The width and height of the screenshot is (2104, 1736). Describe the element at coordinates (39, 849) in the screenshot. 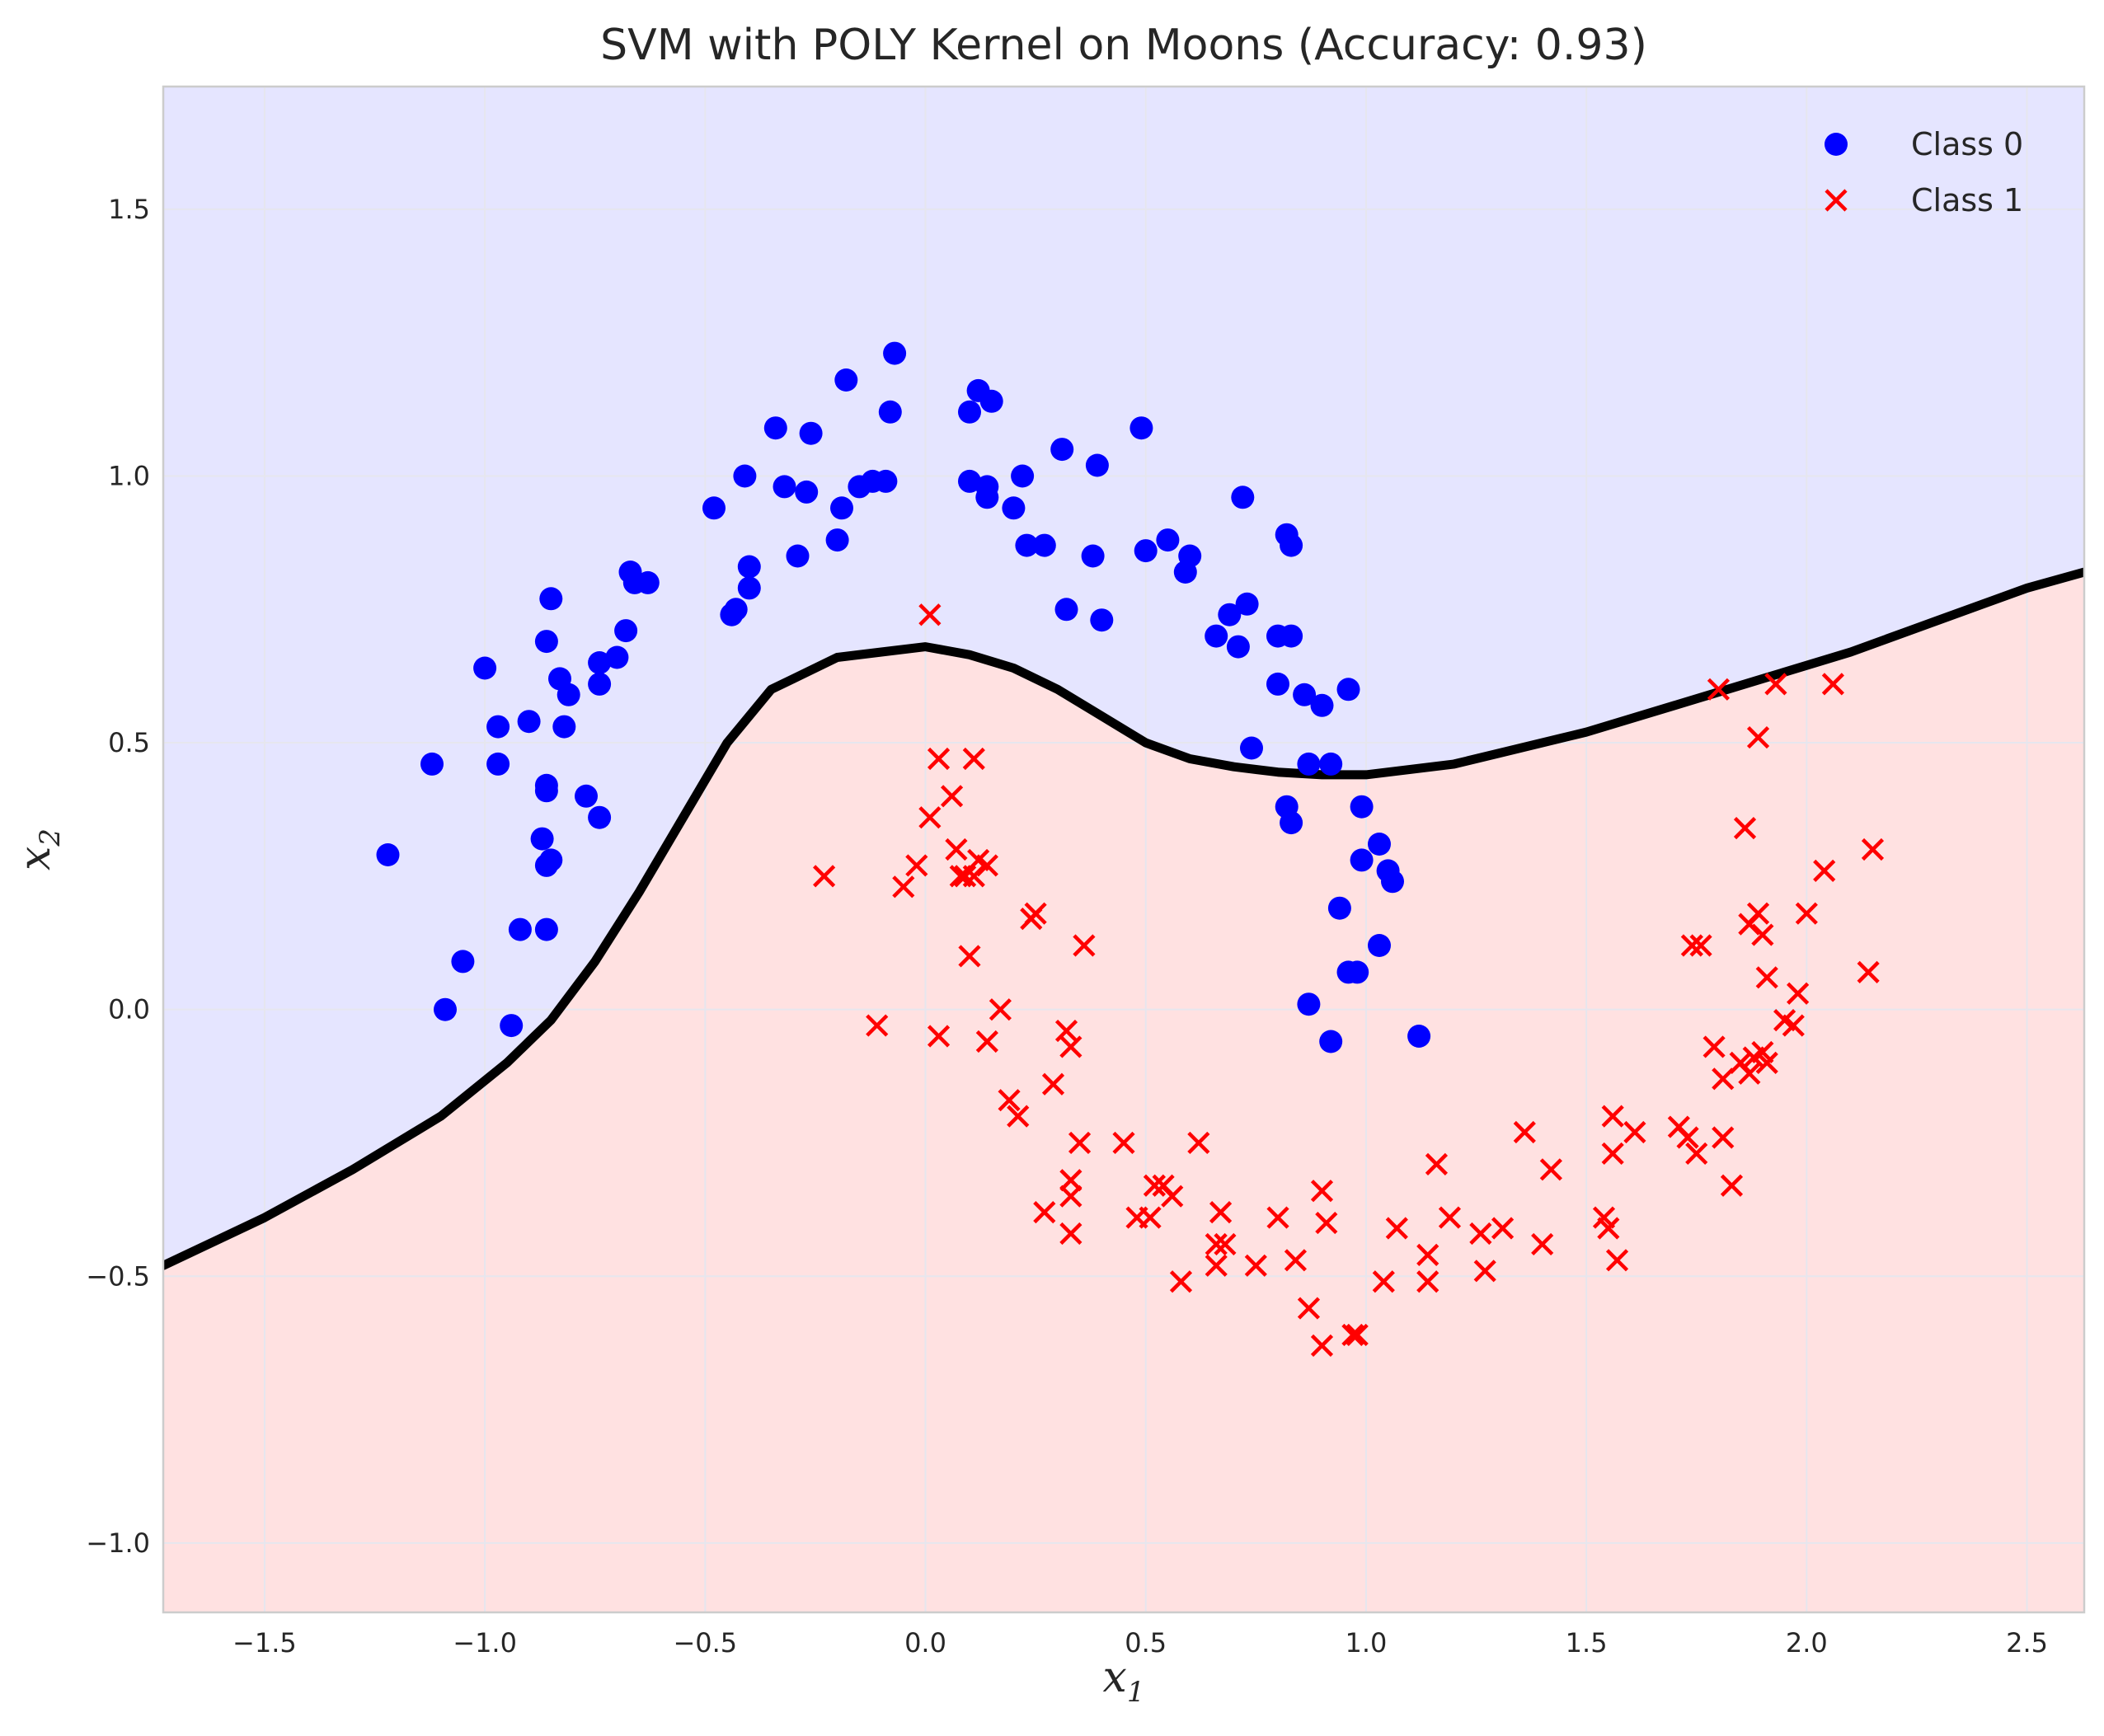

I see `y-axis-label: x2` at that location.